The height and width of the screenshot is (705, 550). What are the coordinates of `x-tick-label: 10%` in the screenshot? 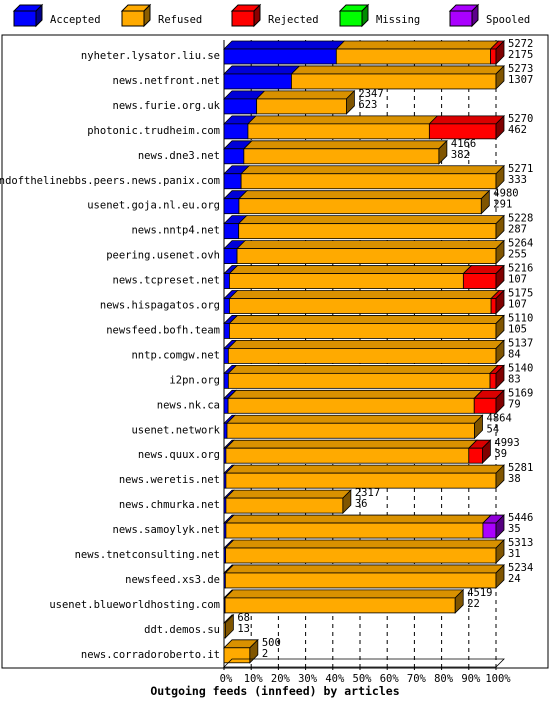 It's located at (254, 679).